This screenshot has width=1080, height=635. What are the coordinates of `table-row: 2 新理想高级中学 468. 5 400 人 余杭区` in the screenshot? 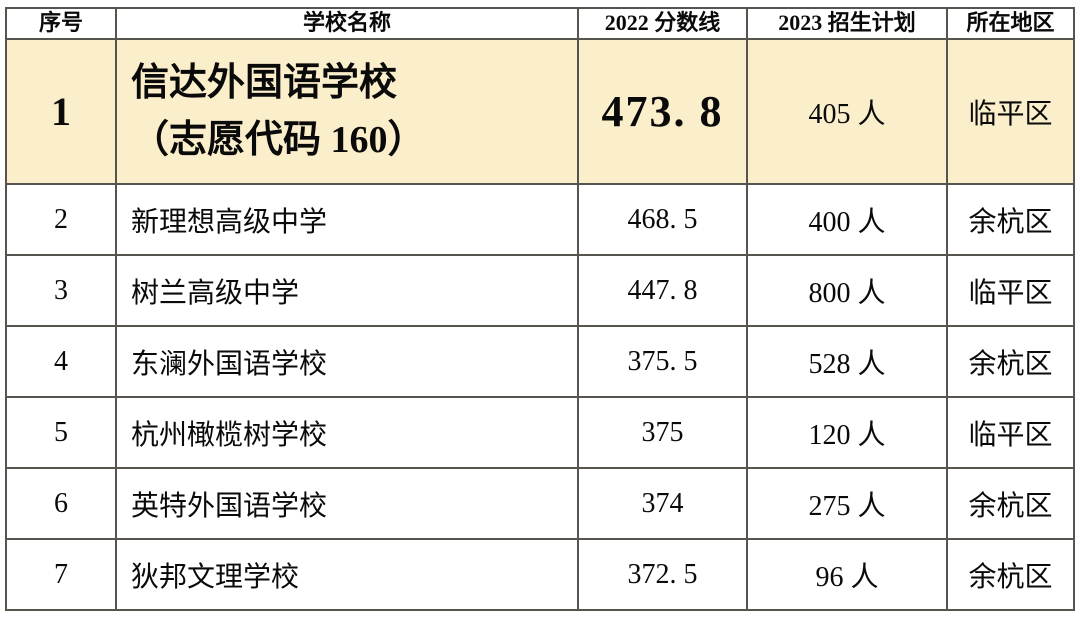 It's located at (540, 219).